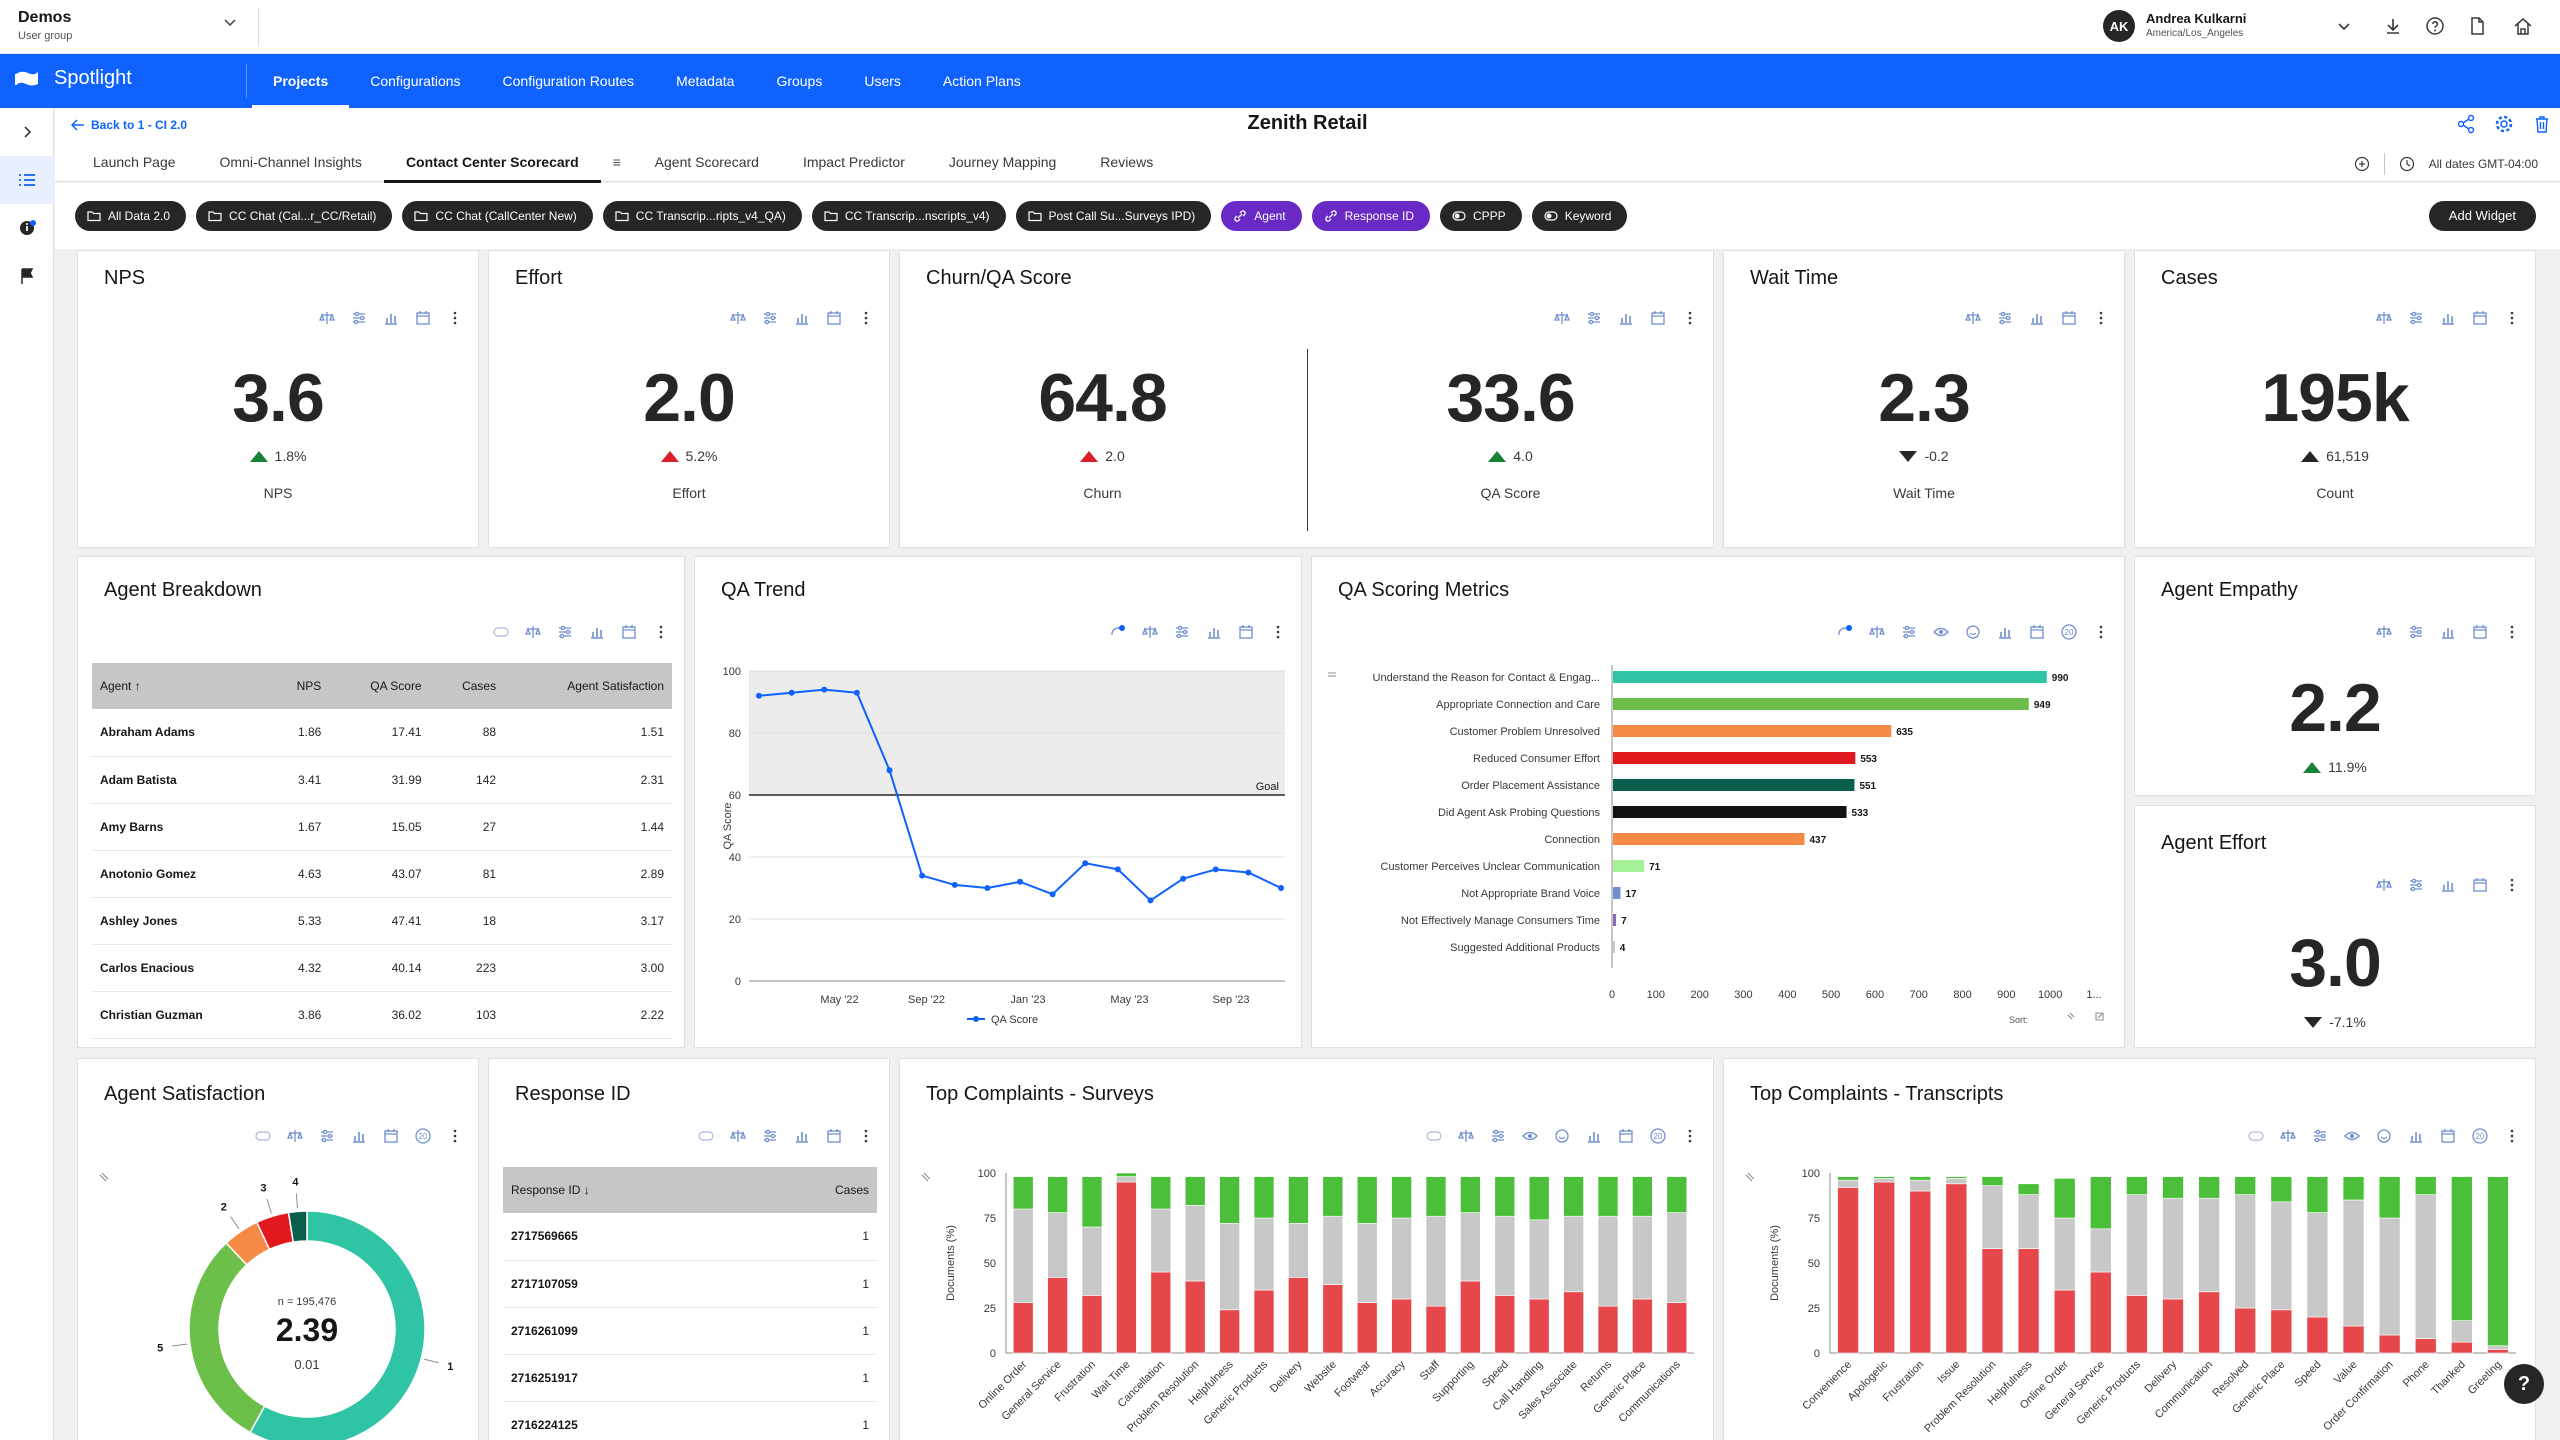 The image size is (2560, 1440). Describe the element at coordinates (1562, 1136) in the screenshot. I see `sentiment-icon` at that location.